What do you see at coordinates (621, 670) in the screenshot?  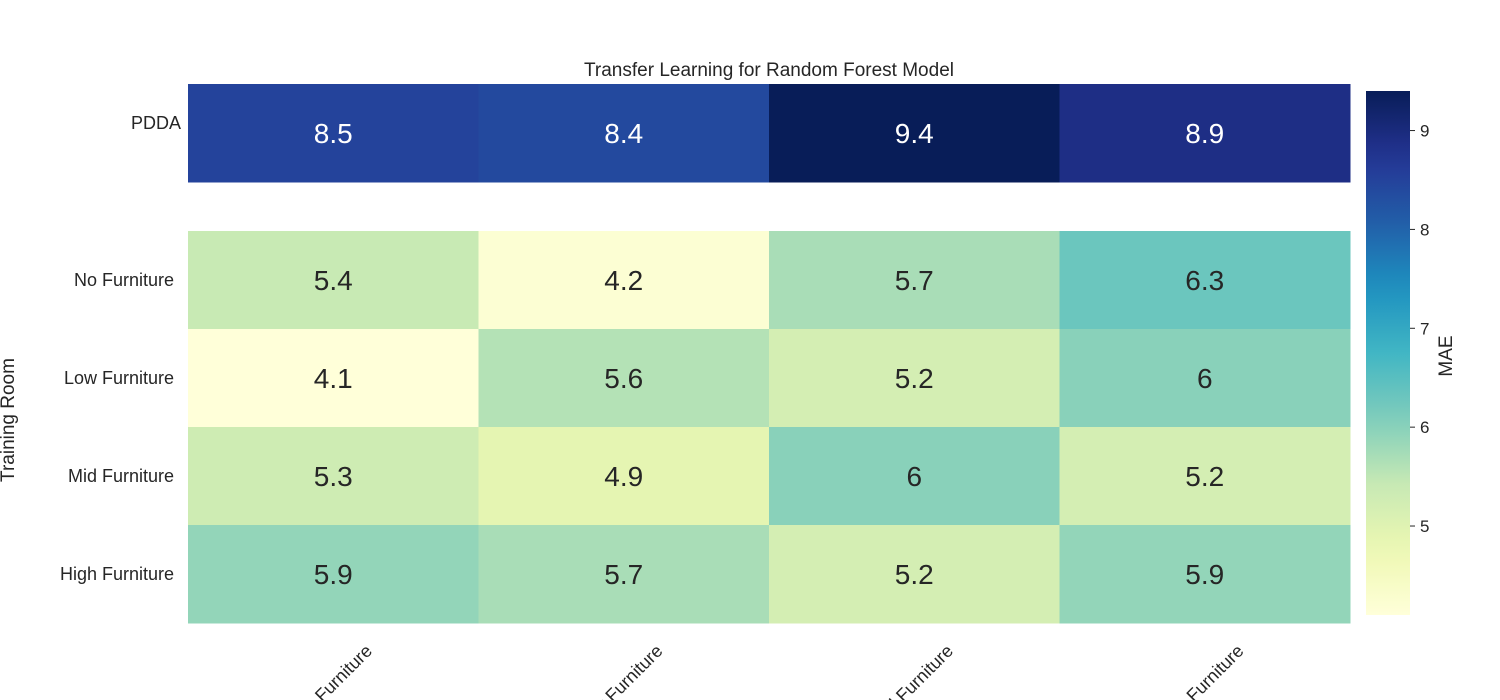 I see `column-label: Low Furniture` at bounding box center [621, 670].